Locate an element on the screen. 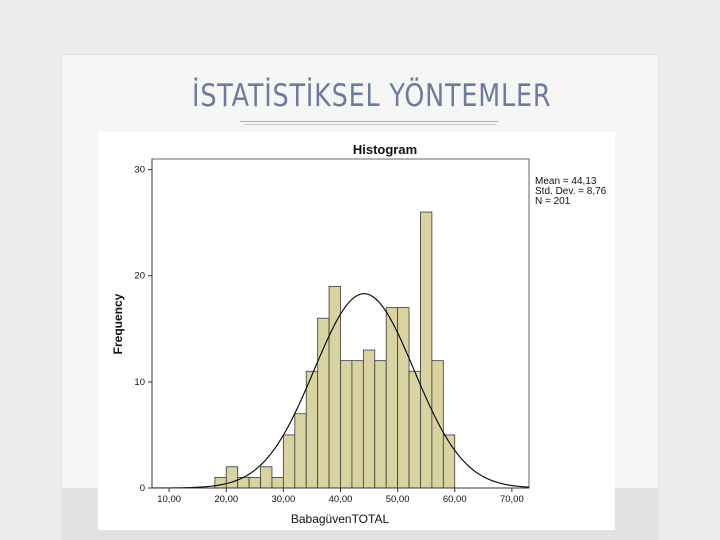 The height and width of the screenshot is (540, 720). title-underline-second is located at coordinates (370, 124).